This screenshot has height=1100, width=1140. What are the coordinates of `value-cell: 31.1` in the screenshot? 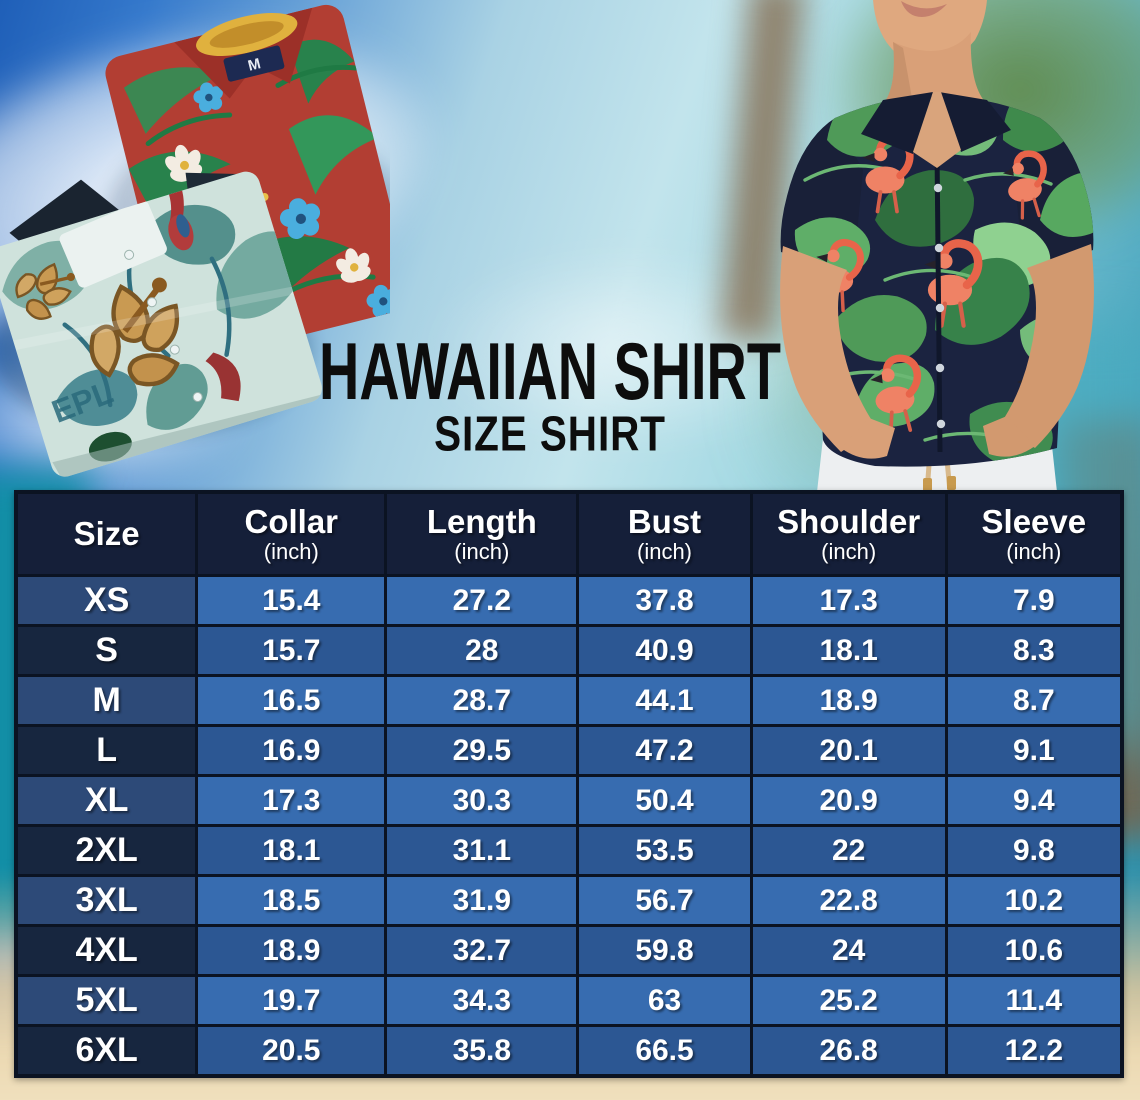 It's located at (482, 850).